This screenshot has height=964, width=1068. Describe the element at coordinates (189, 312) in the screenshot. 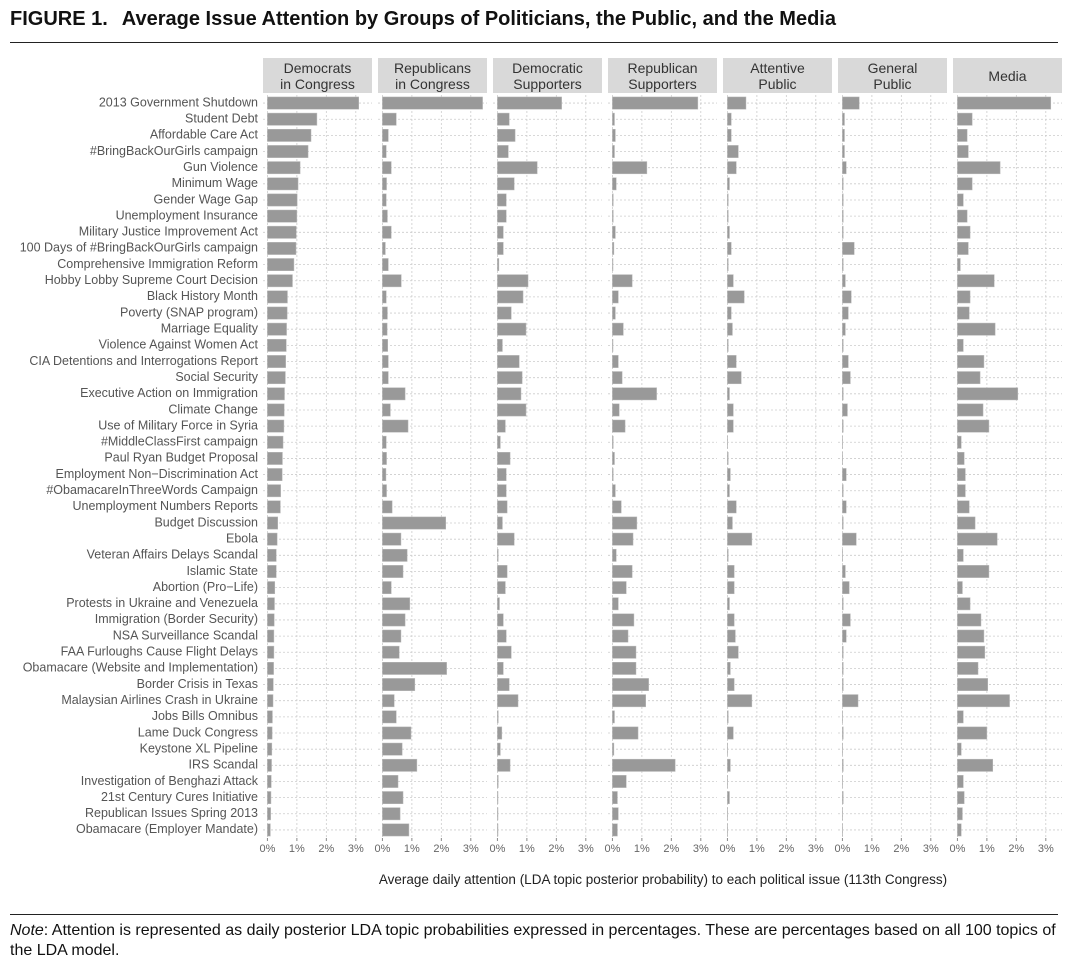

I see `category-label: Poverty (SNAP program)` at that location.